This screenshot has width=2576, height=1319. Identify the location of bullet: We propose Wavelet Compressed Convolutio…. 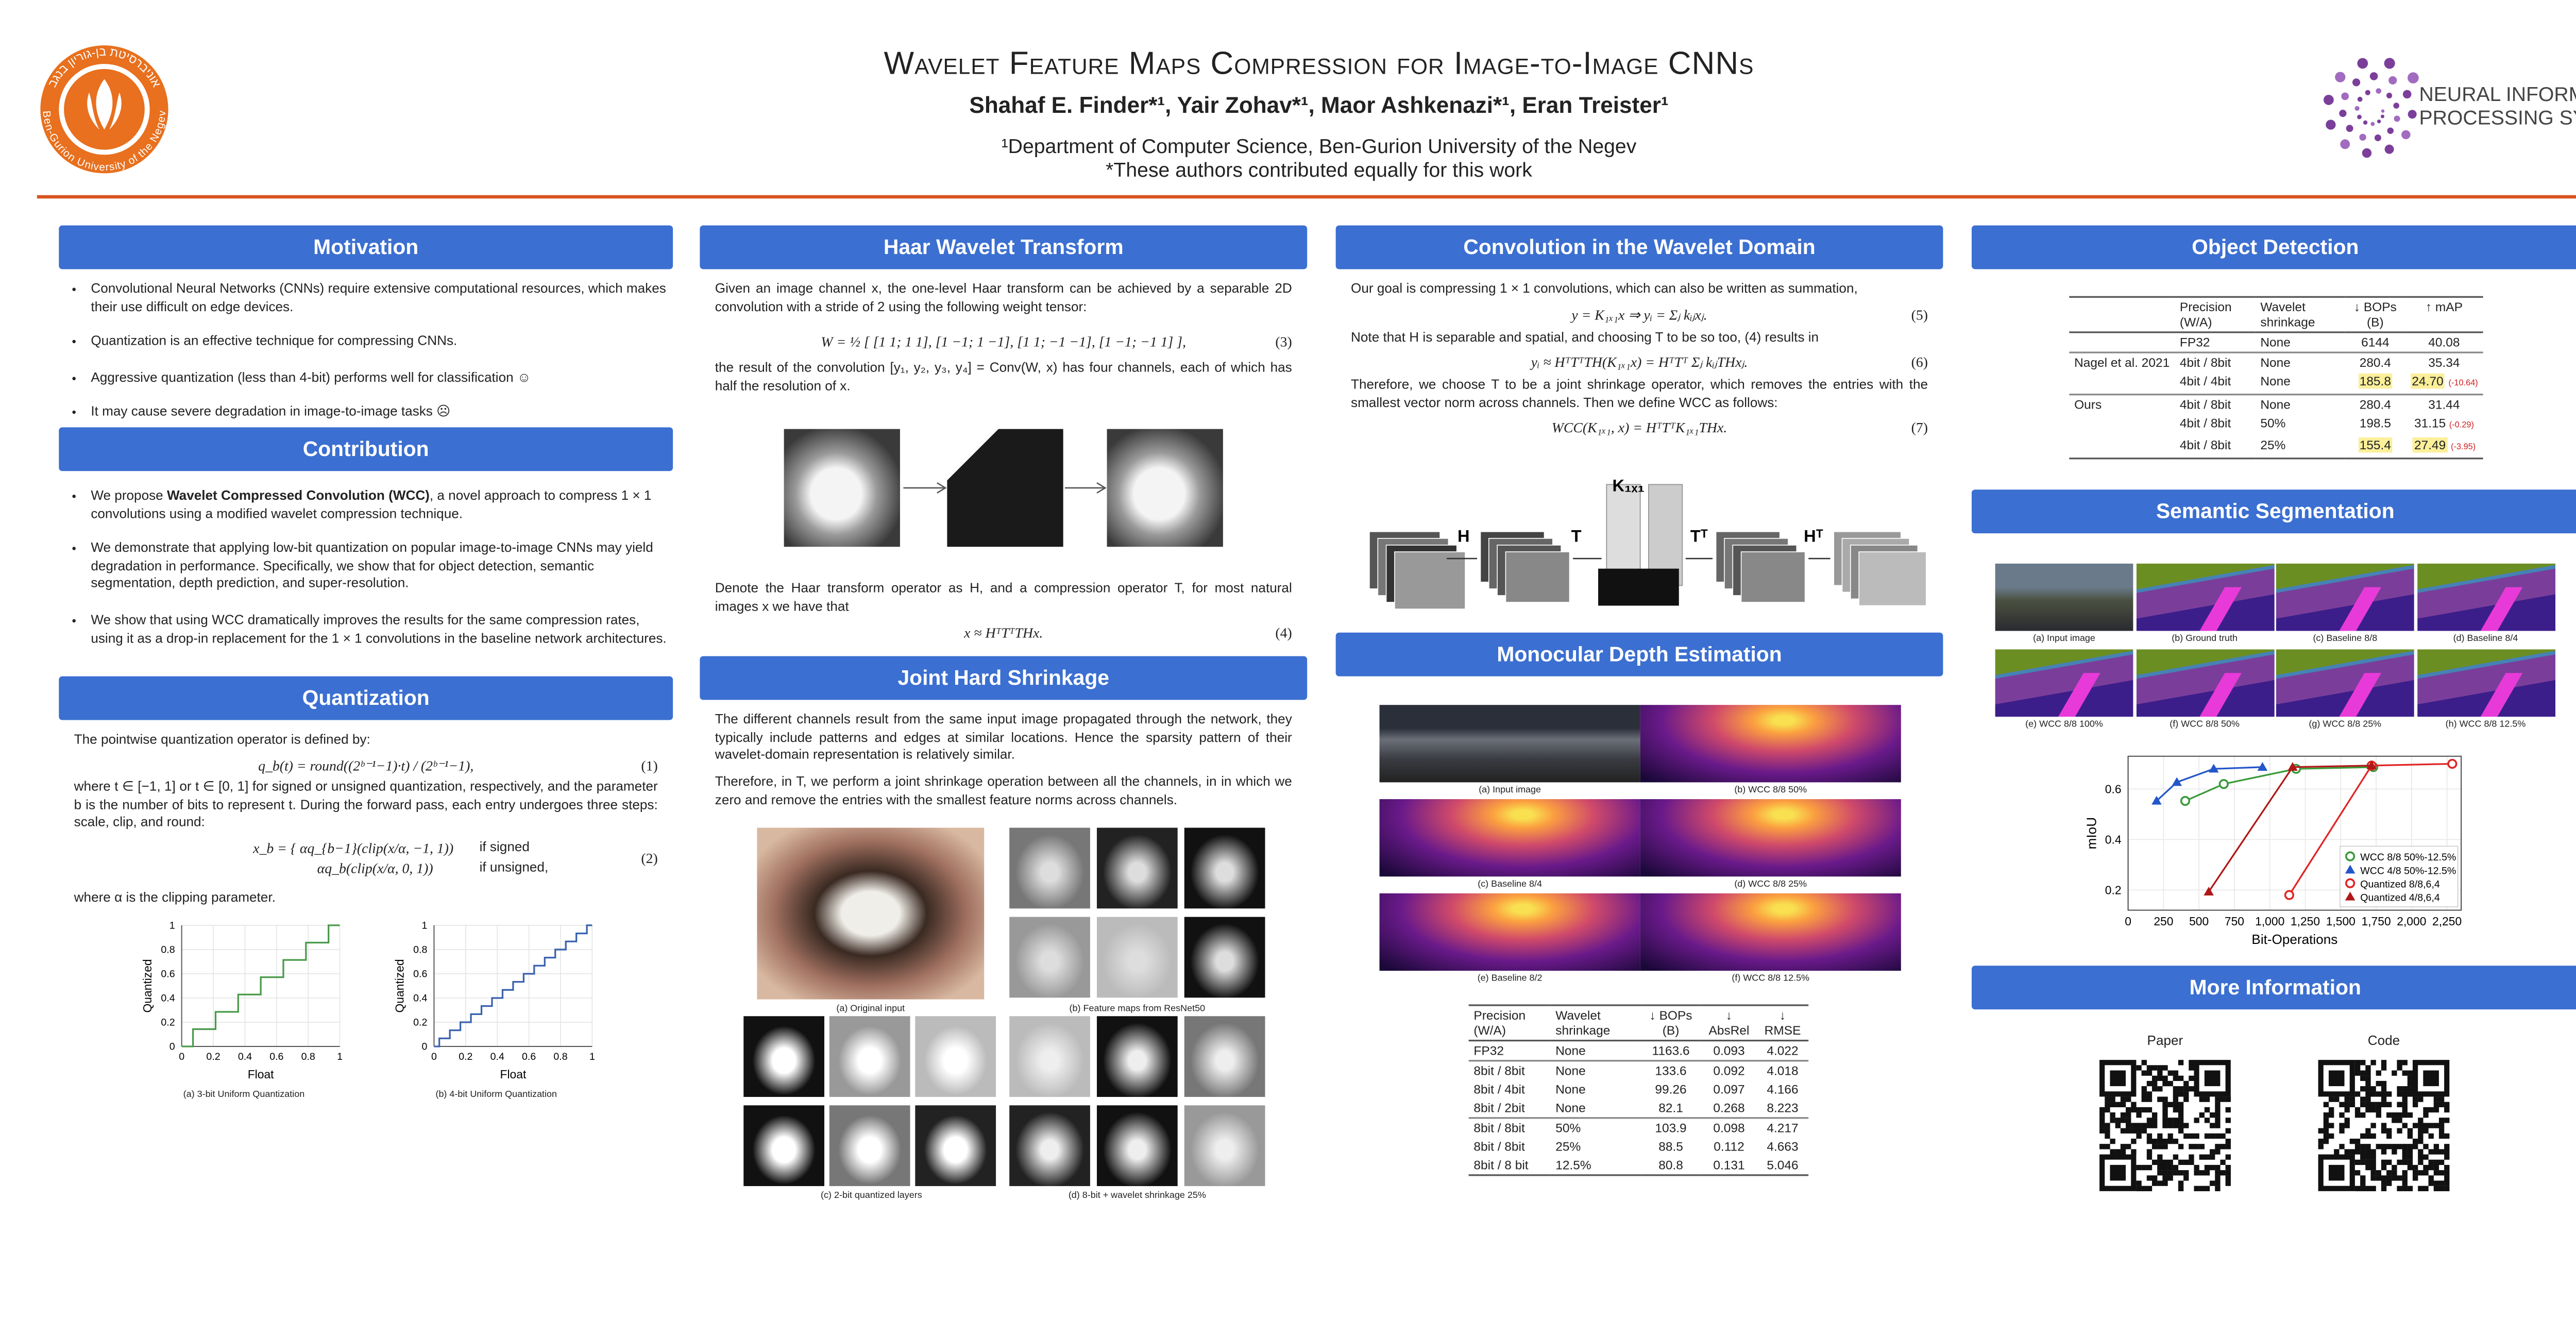
(381, 505).